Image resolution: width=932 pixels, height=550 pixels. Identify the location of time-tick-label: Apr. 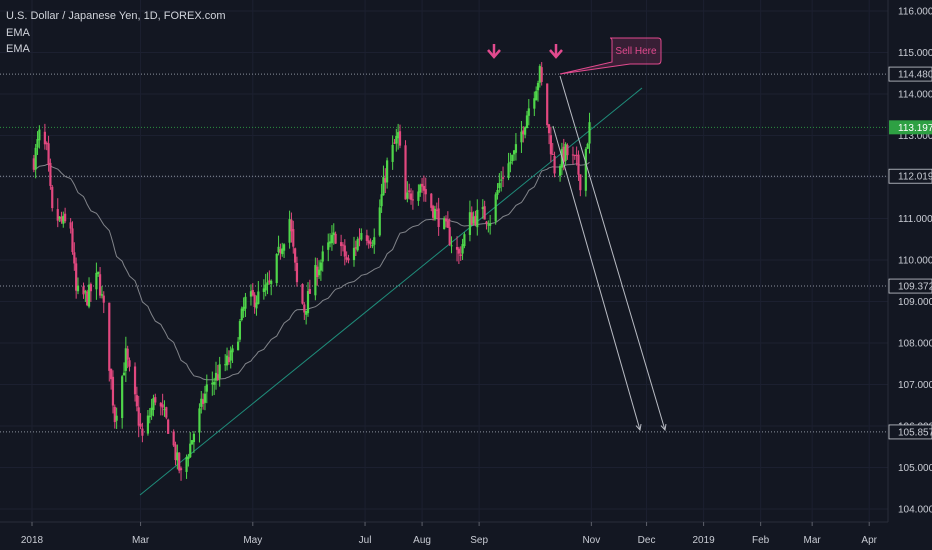
(869, 540).